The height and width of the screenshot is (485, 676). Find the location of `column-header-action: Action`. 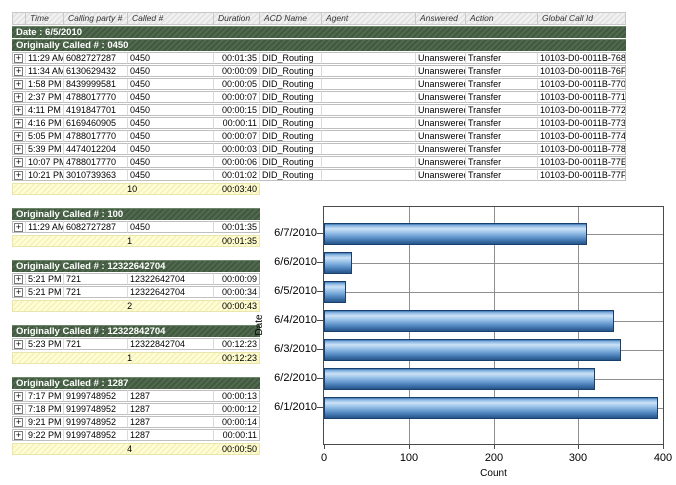

column-header-action: Action is located at coordinates (502, 18).